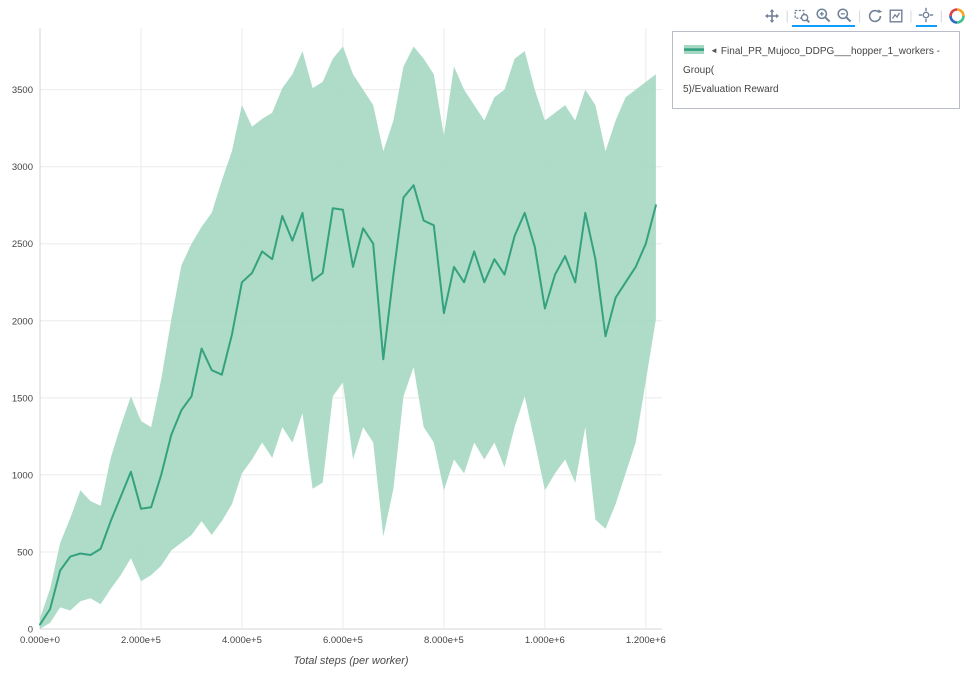 Image resolution: width=975 pixels, height=680 pixels. I want to click on x-tick-label: 6.000e+5, so click(343, 640).